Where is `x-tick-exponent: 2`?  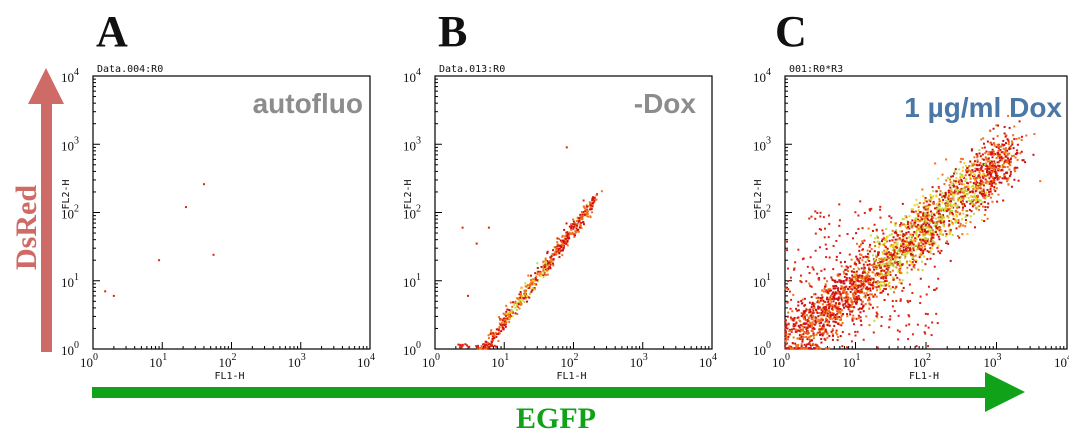 x-tick-exponent: 2 is located at coordinates (234, 357).